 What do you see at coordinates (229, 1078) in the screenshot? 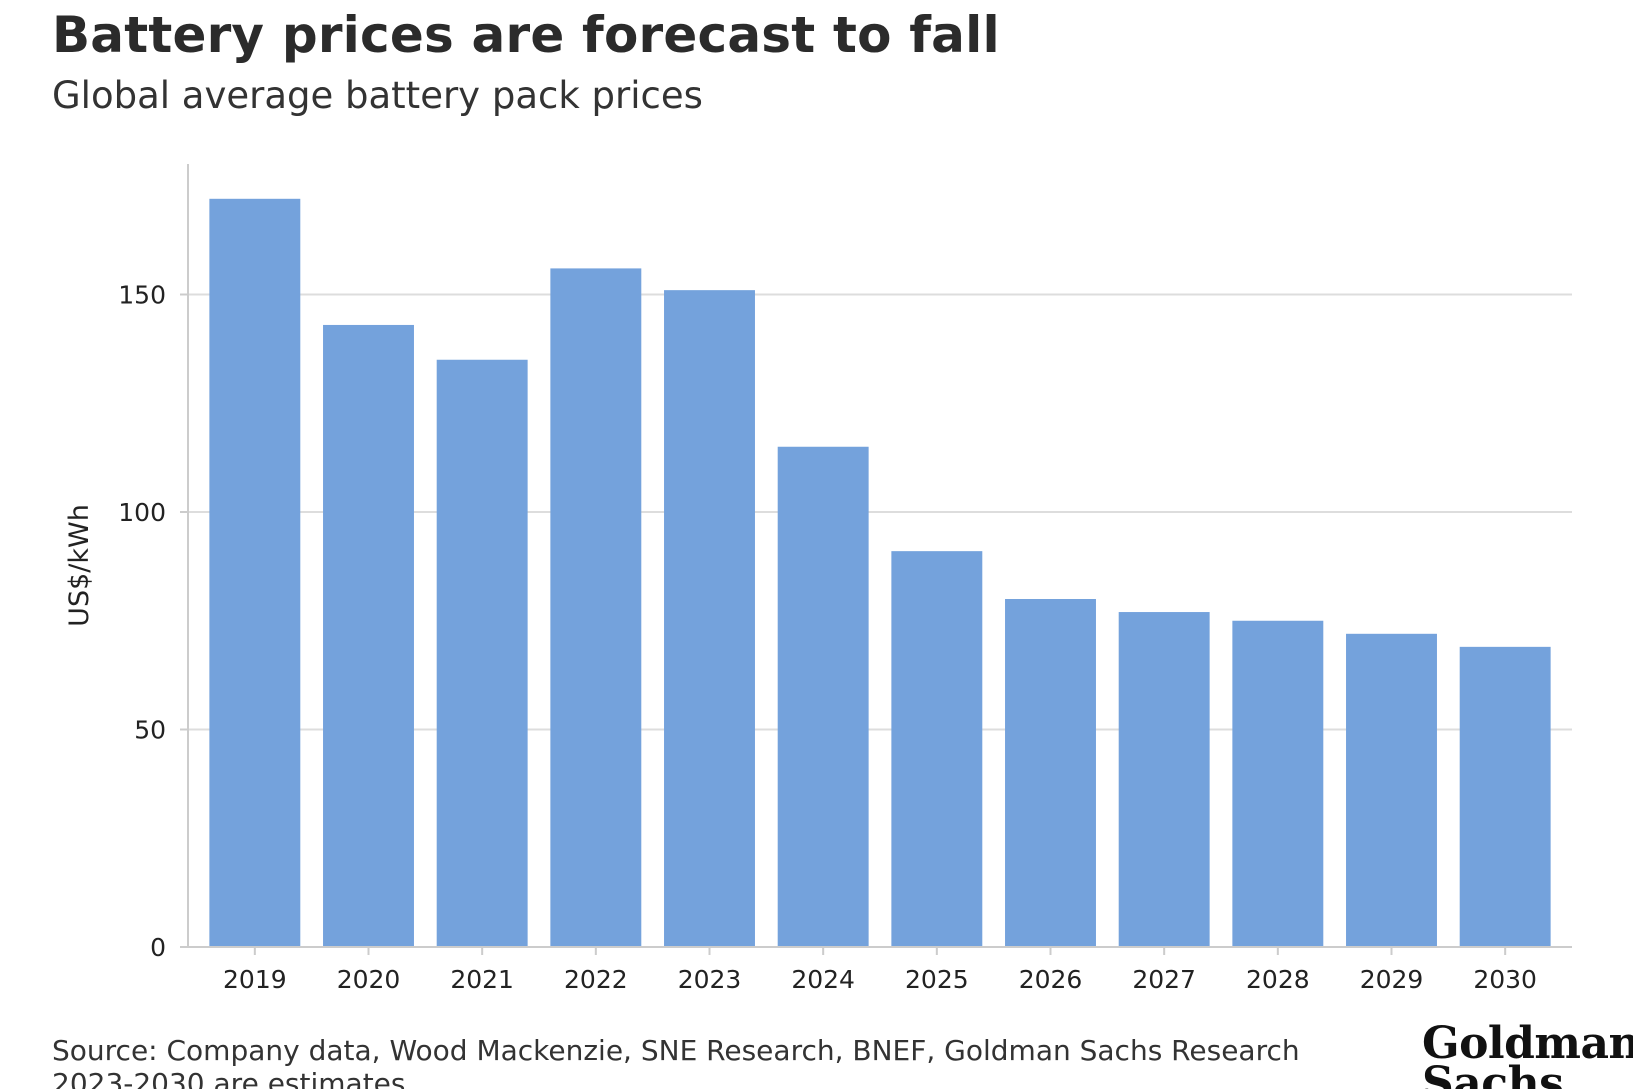
I see `estimates-note: 2023-2030 are estimates` at bounding box center [229, 1078].